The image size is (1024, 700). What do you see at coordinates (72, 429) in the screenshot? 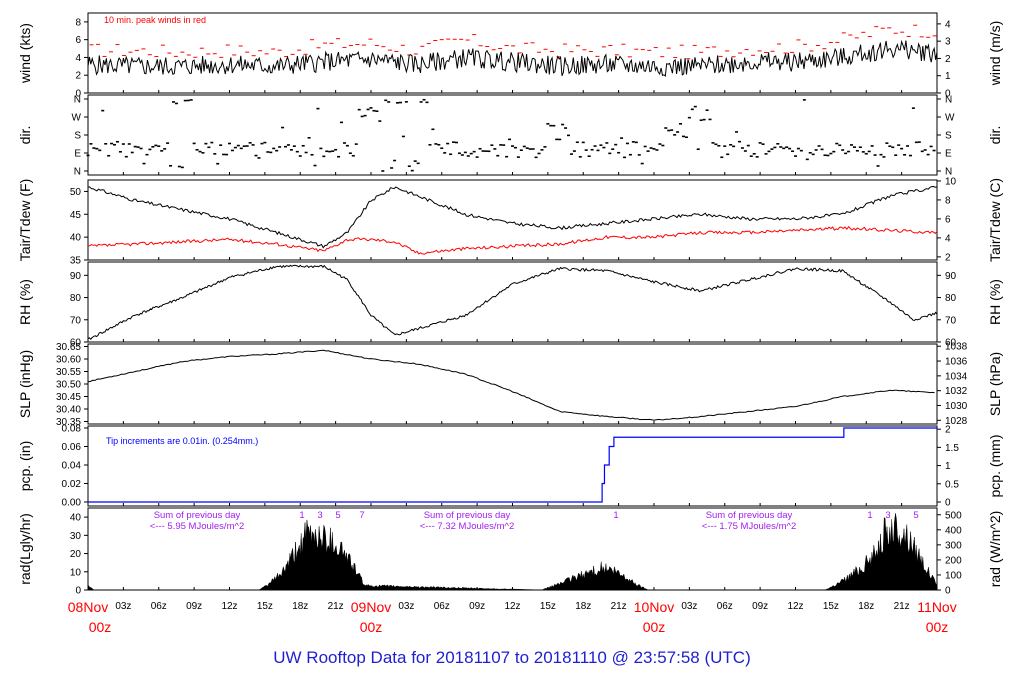
I see `y-tick-label: 0.08` at bounding box center [72, 429].